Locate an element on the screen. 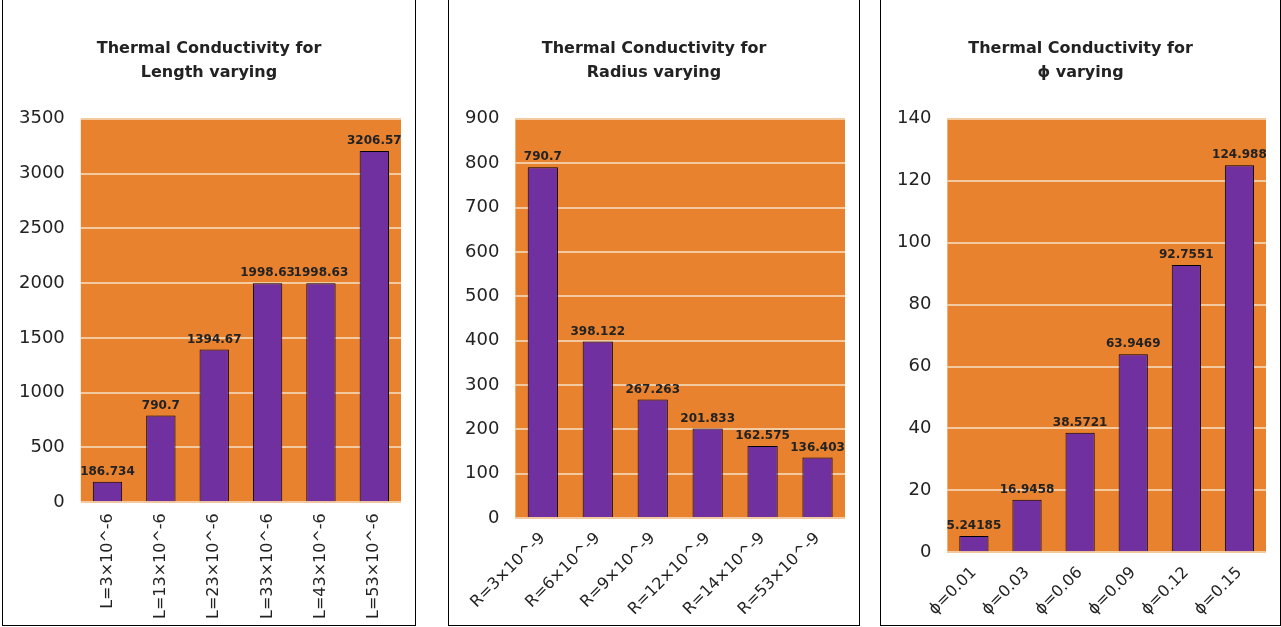 The height and width of the screenshot is (627, 1281). chart-title: Thermal Conductivity for Radius varying is located at coordinates (654, 60).